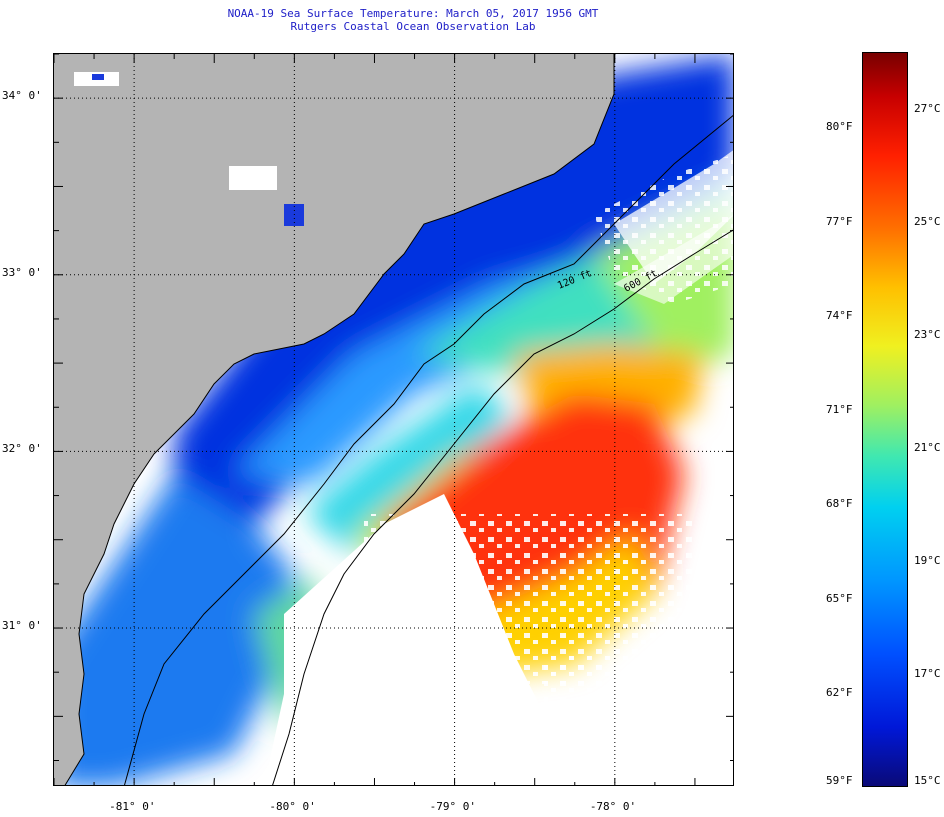 The height and width of the screenshot is (817, 944). I want to click on fahrenheit-label: 80°F, so click(839, 127).